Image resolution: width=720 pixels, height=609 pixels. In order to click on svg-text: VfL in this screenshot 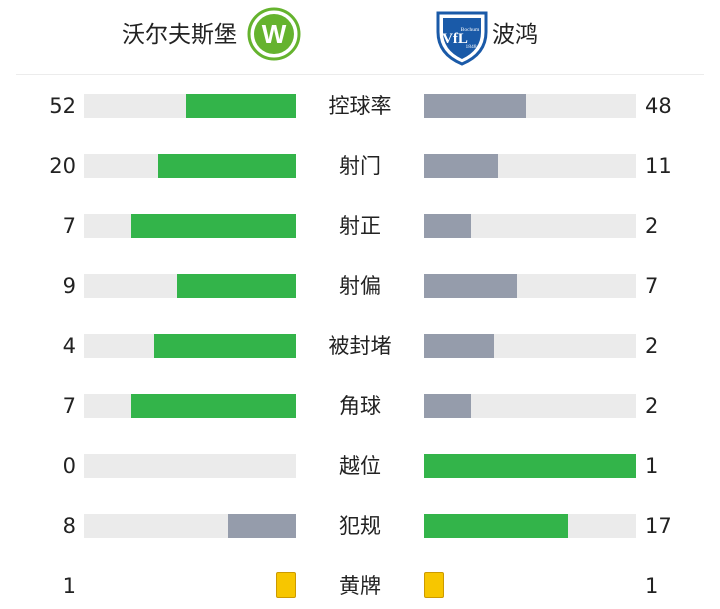, I will do `click(455, 39)`.